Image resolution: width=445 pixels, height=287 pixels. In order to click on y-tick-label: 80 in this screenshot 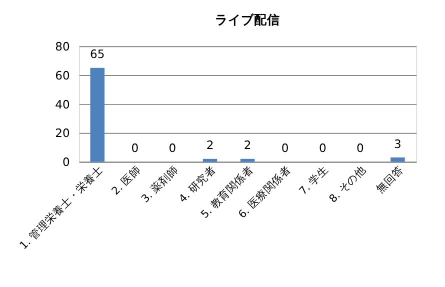, I will do `click(62, 47)`.